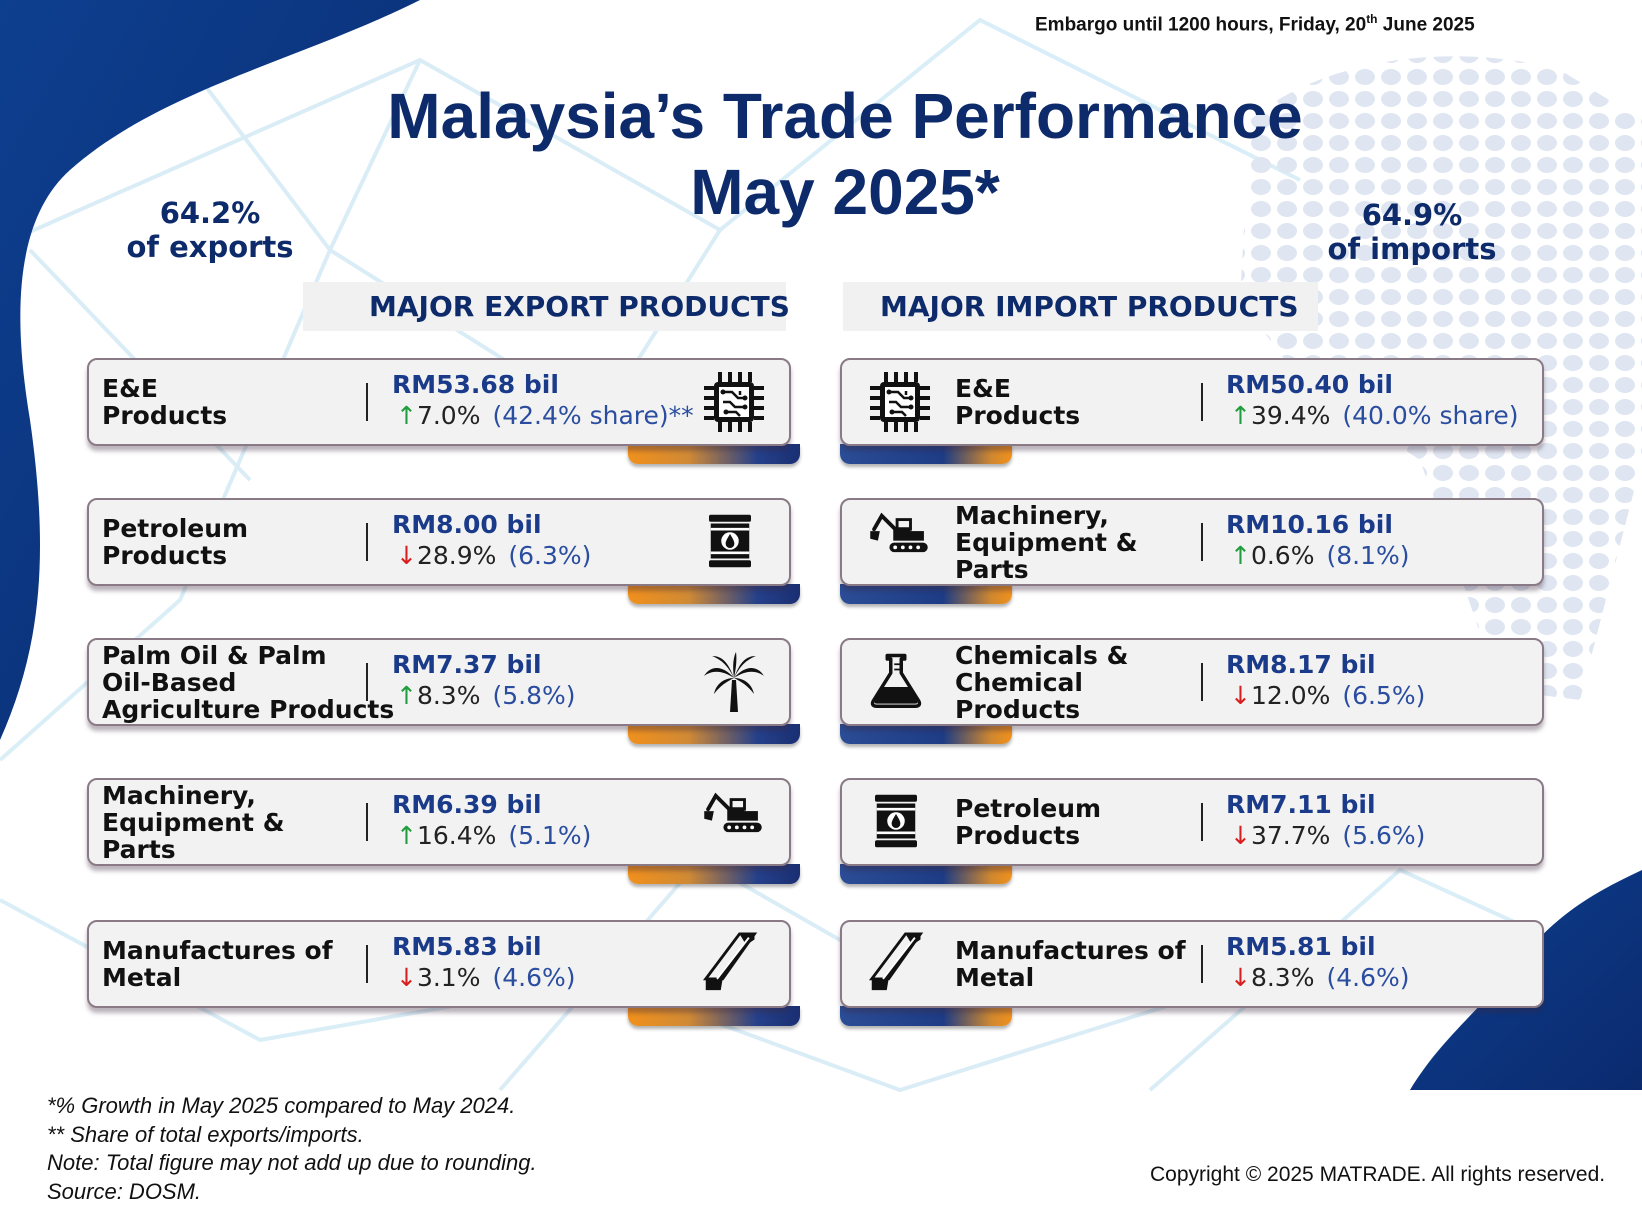 The height and width of the screenshot is (1221, 1642). I want to click on import-product-name-line: Chemical, so click(1019, 682).